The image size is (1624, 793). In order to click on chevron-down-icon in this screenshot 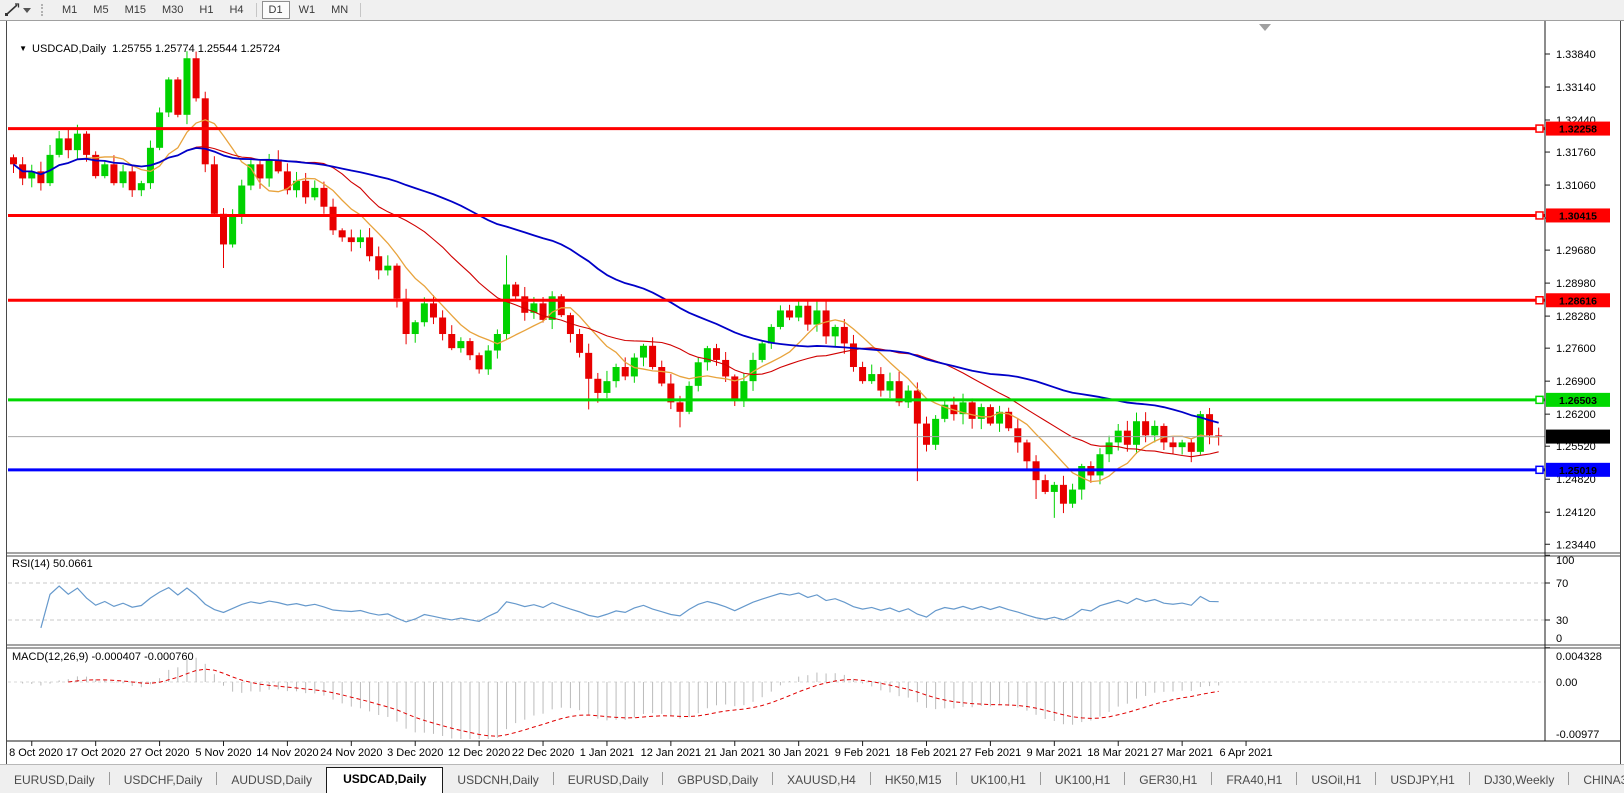, I will do `click(27, 10)`.